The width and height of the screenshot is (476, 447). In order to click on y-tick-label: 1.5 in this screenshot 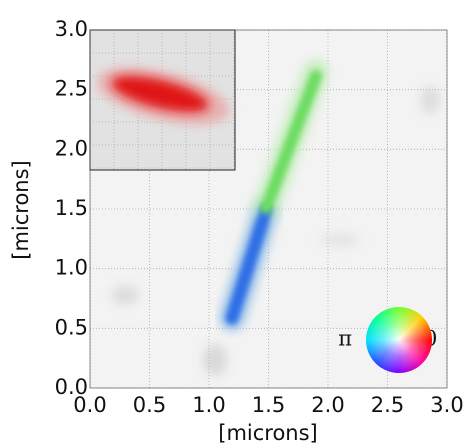, I will do `click(71, 208)`.